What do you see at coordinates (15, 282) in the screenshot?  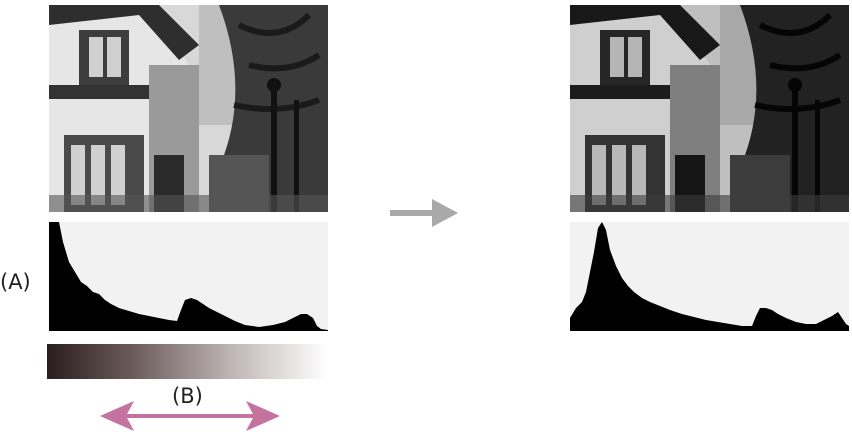 I see `histogram-label-a: (A)` at bounding box center [15, 282].